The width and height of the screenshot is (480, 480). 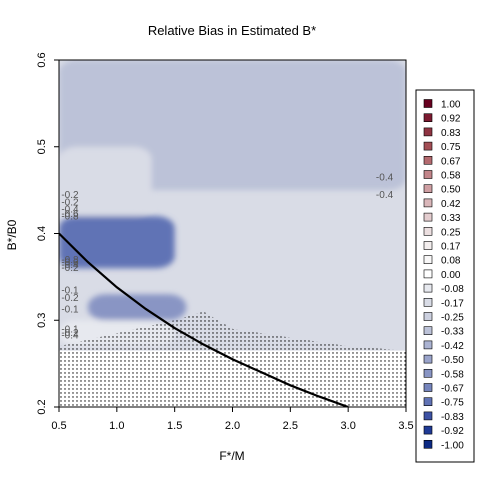 I want to click on legend-label: -0.42, so click(x=452, y=346).